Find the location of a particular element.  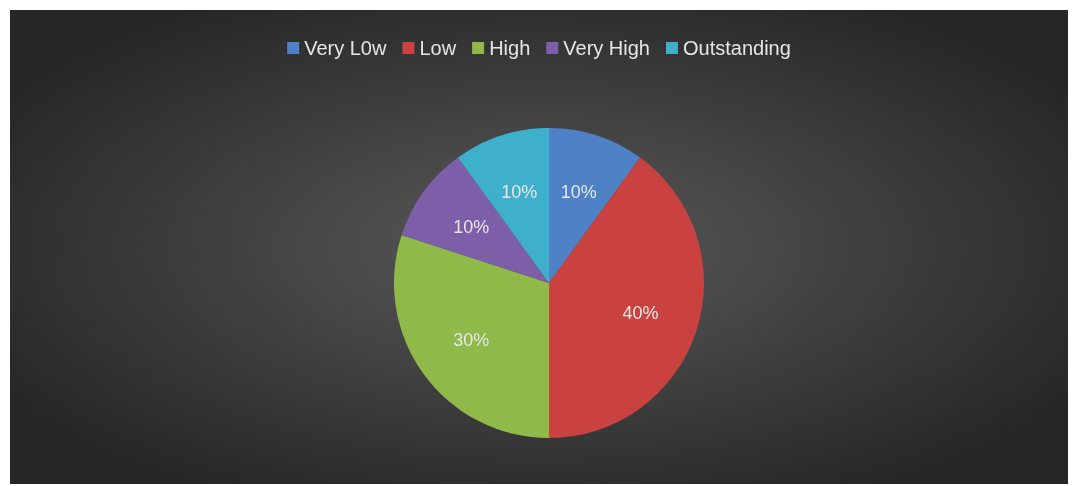

data-label: 40% is located at coordinates (640, 313).